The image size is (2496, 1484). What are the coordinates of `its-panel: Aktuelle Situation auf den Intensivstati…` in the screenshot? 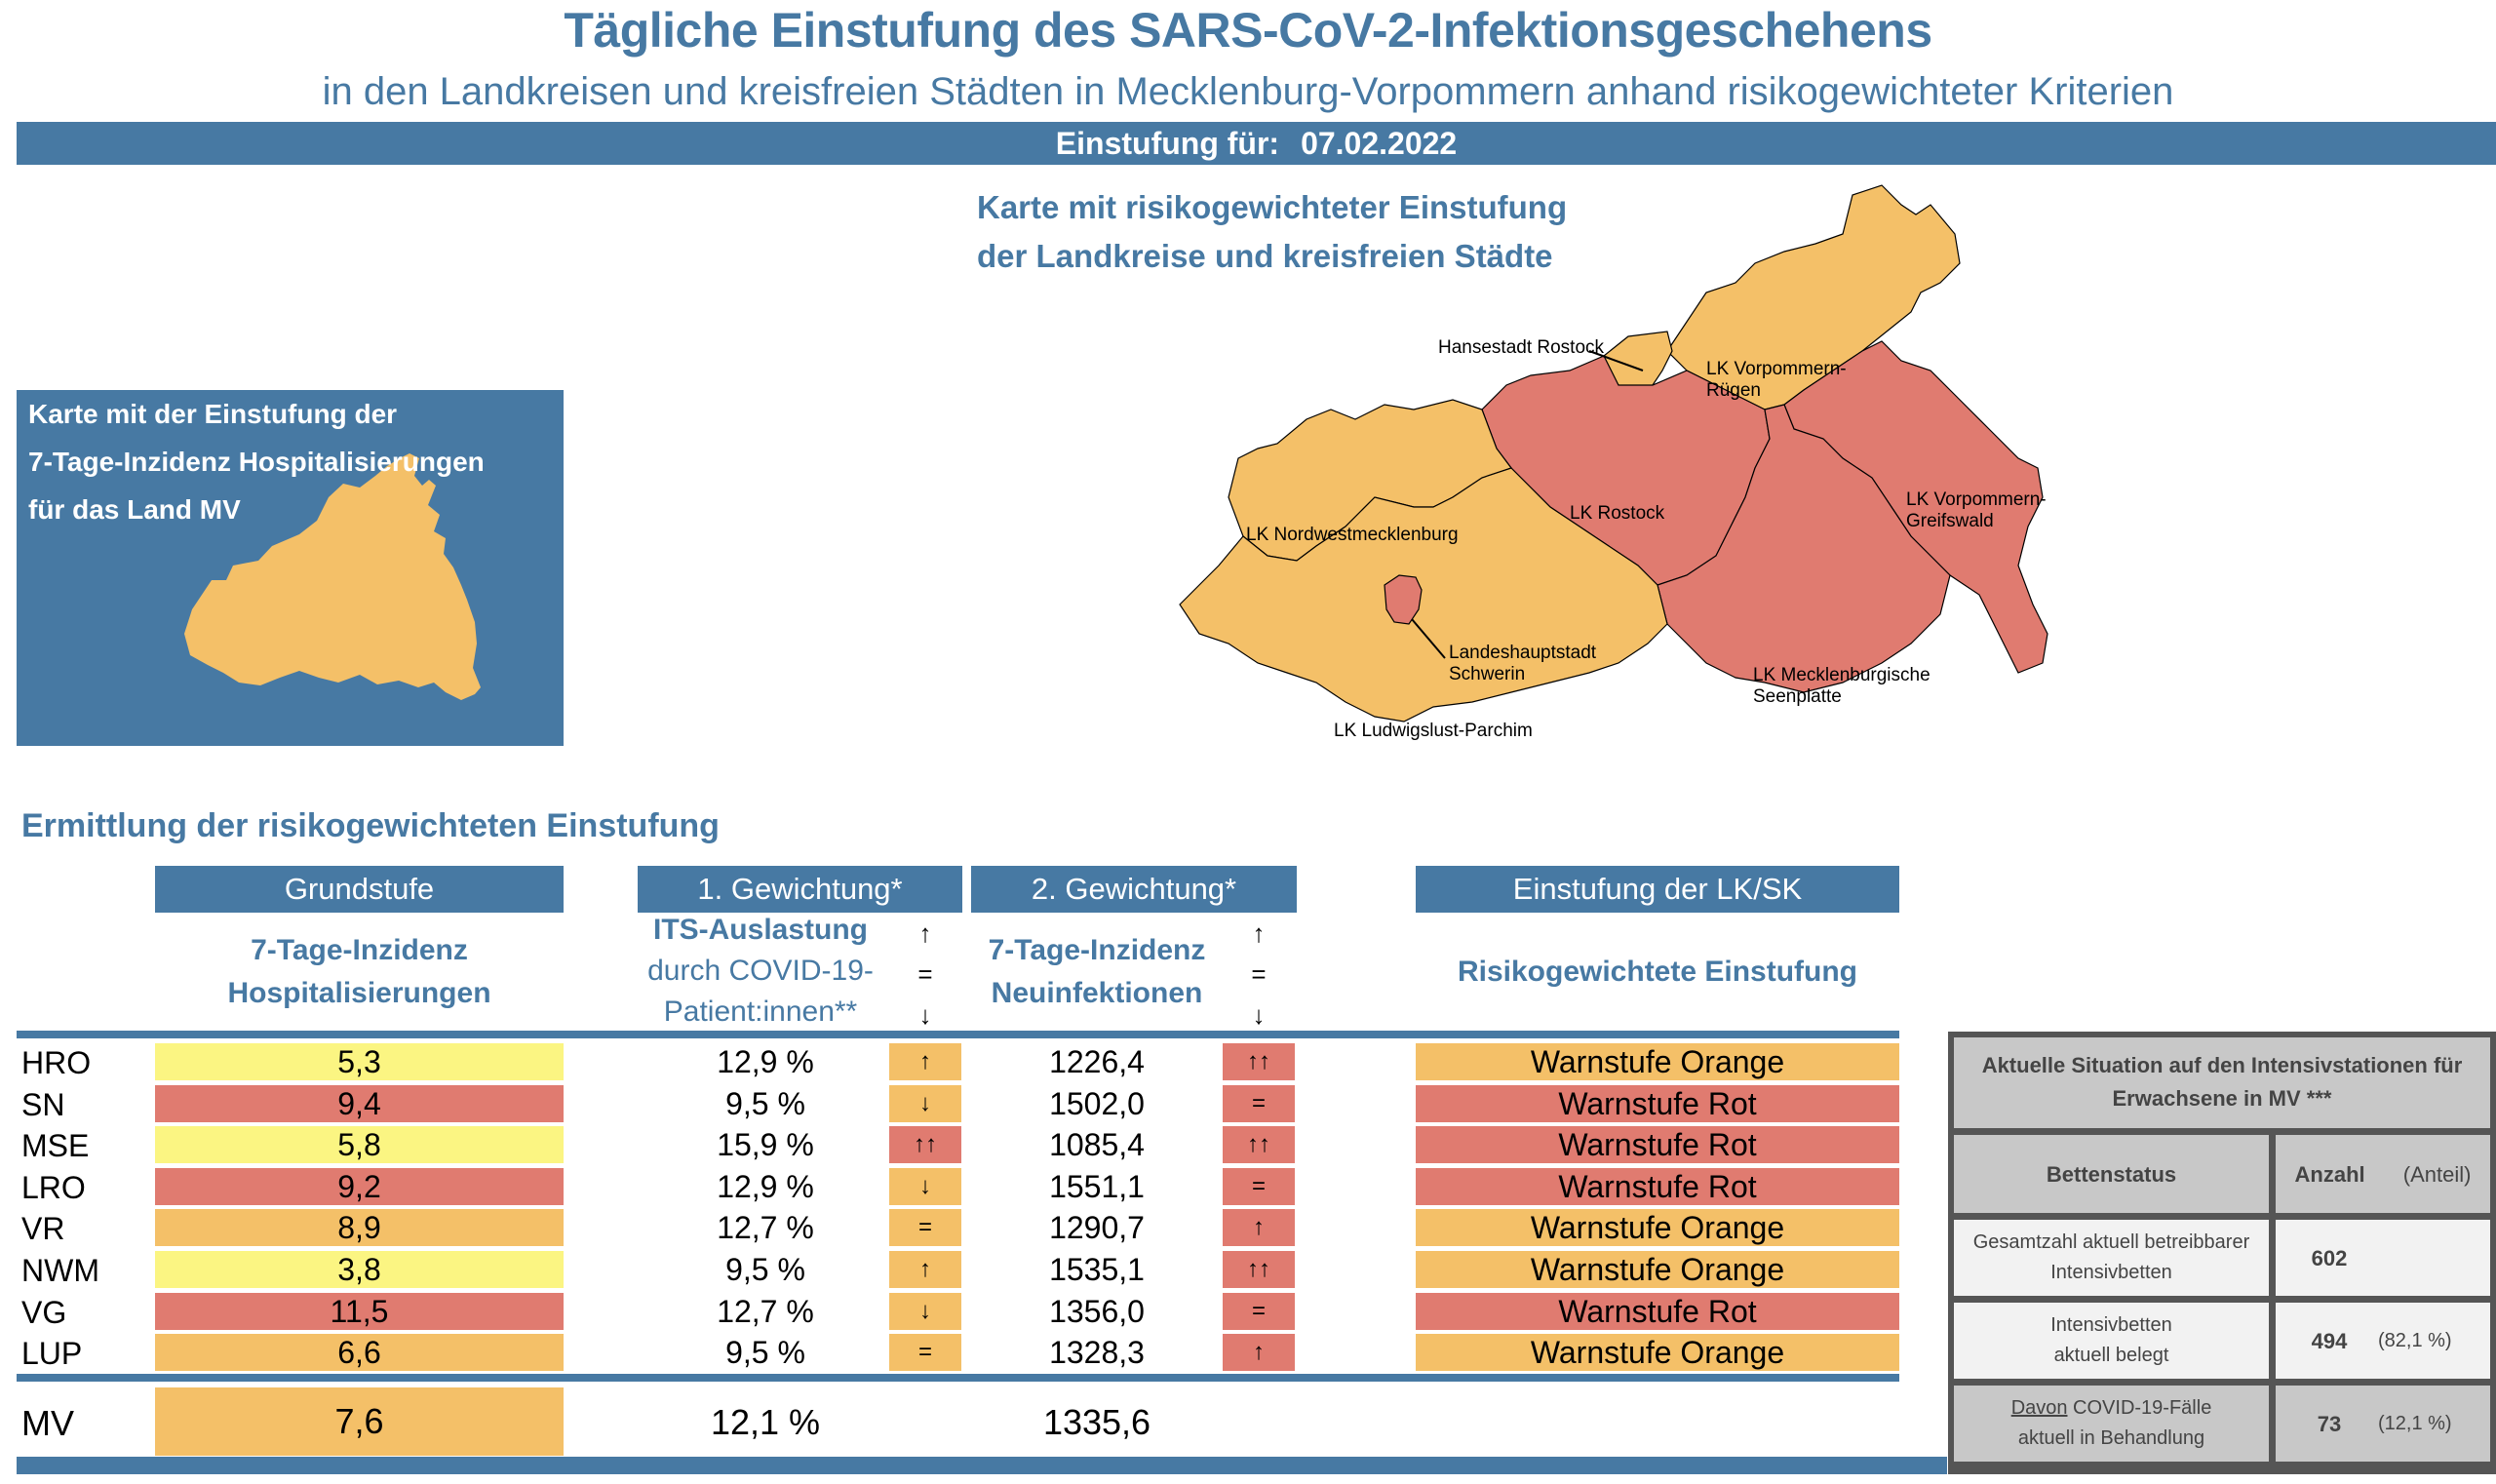 It's located at (2222, 1253).